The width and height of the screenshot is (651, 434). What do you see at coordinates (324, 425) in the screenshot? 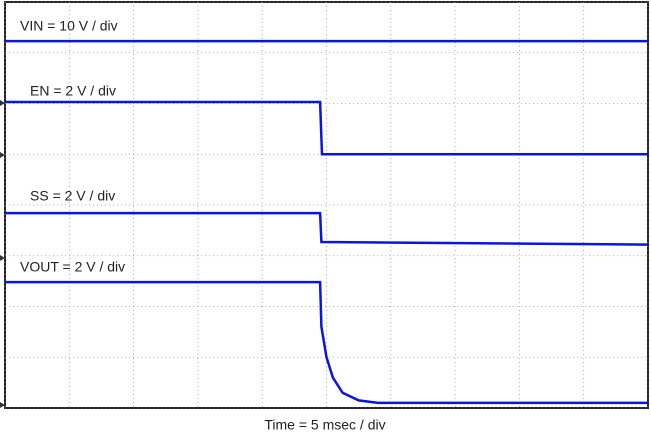
I see `x-axis-label: Time = 5 msec / div` at bounding box center [324, 425].